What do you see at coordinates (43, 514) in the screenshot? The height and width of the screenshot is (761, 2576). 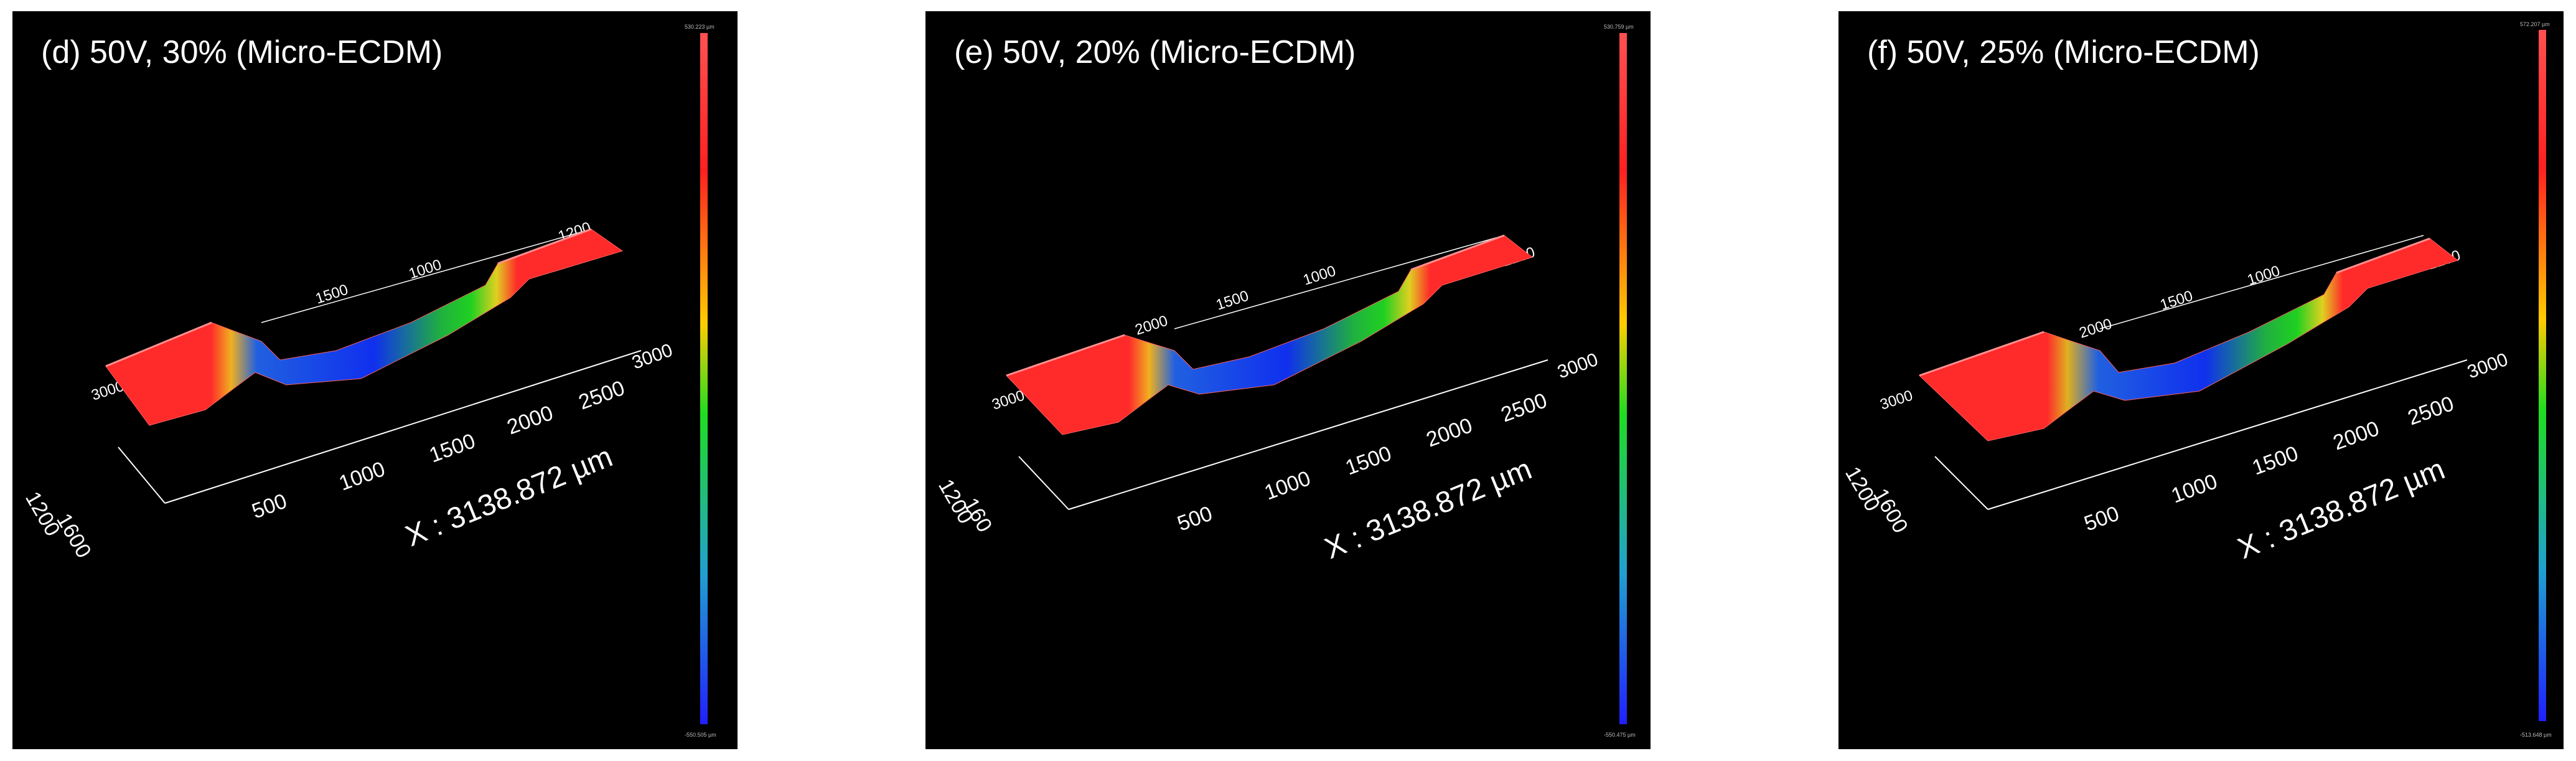 I see `y-tick-label: 1200` at bounding box center [43, 514].